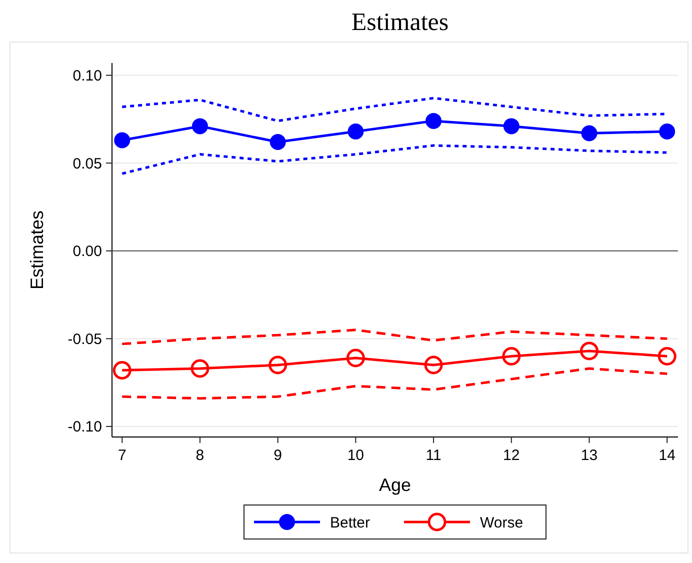 Image resolution: width=692 pixels, height=563 pixels. I want to click on x-tick-label: 13, so click(589, 455).